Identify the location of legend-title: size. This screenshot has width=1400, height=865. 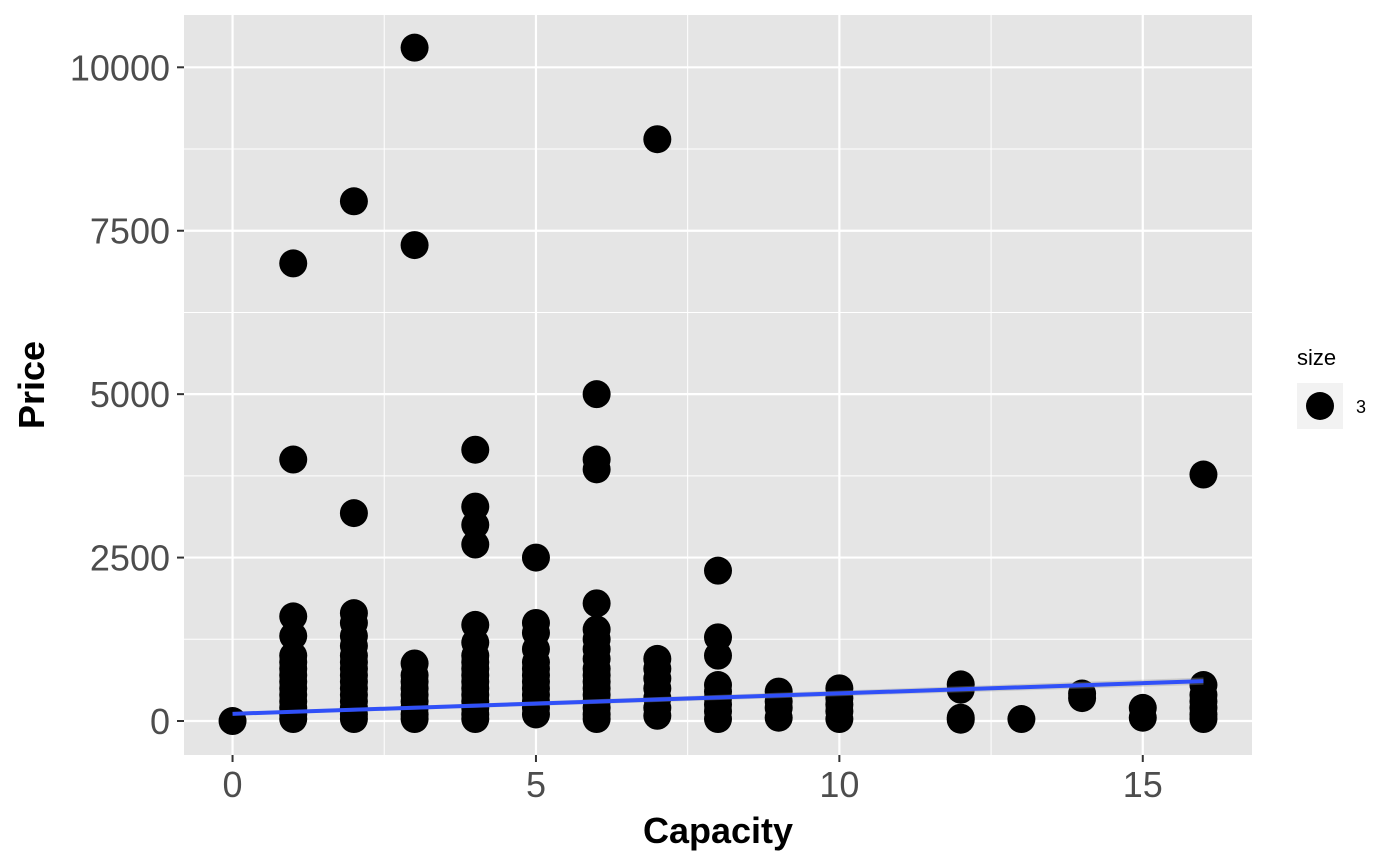
(1316, 357).